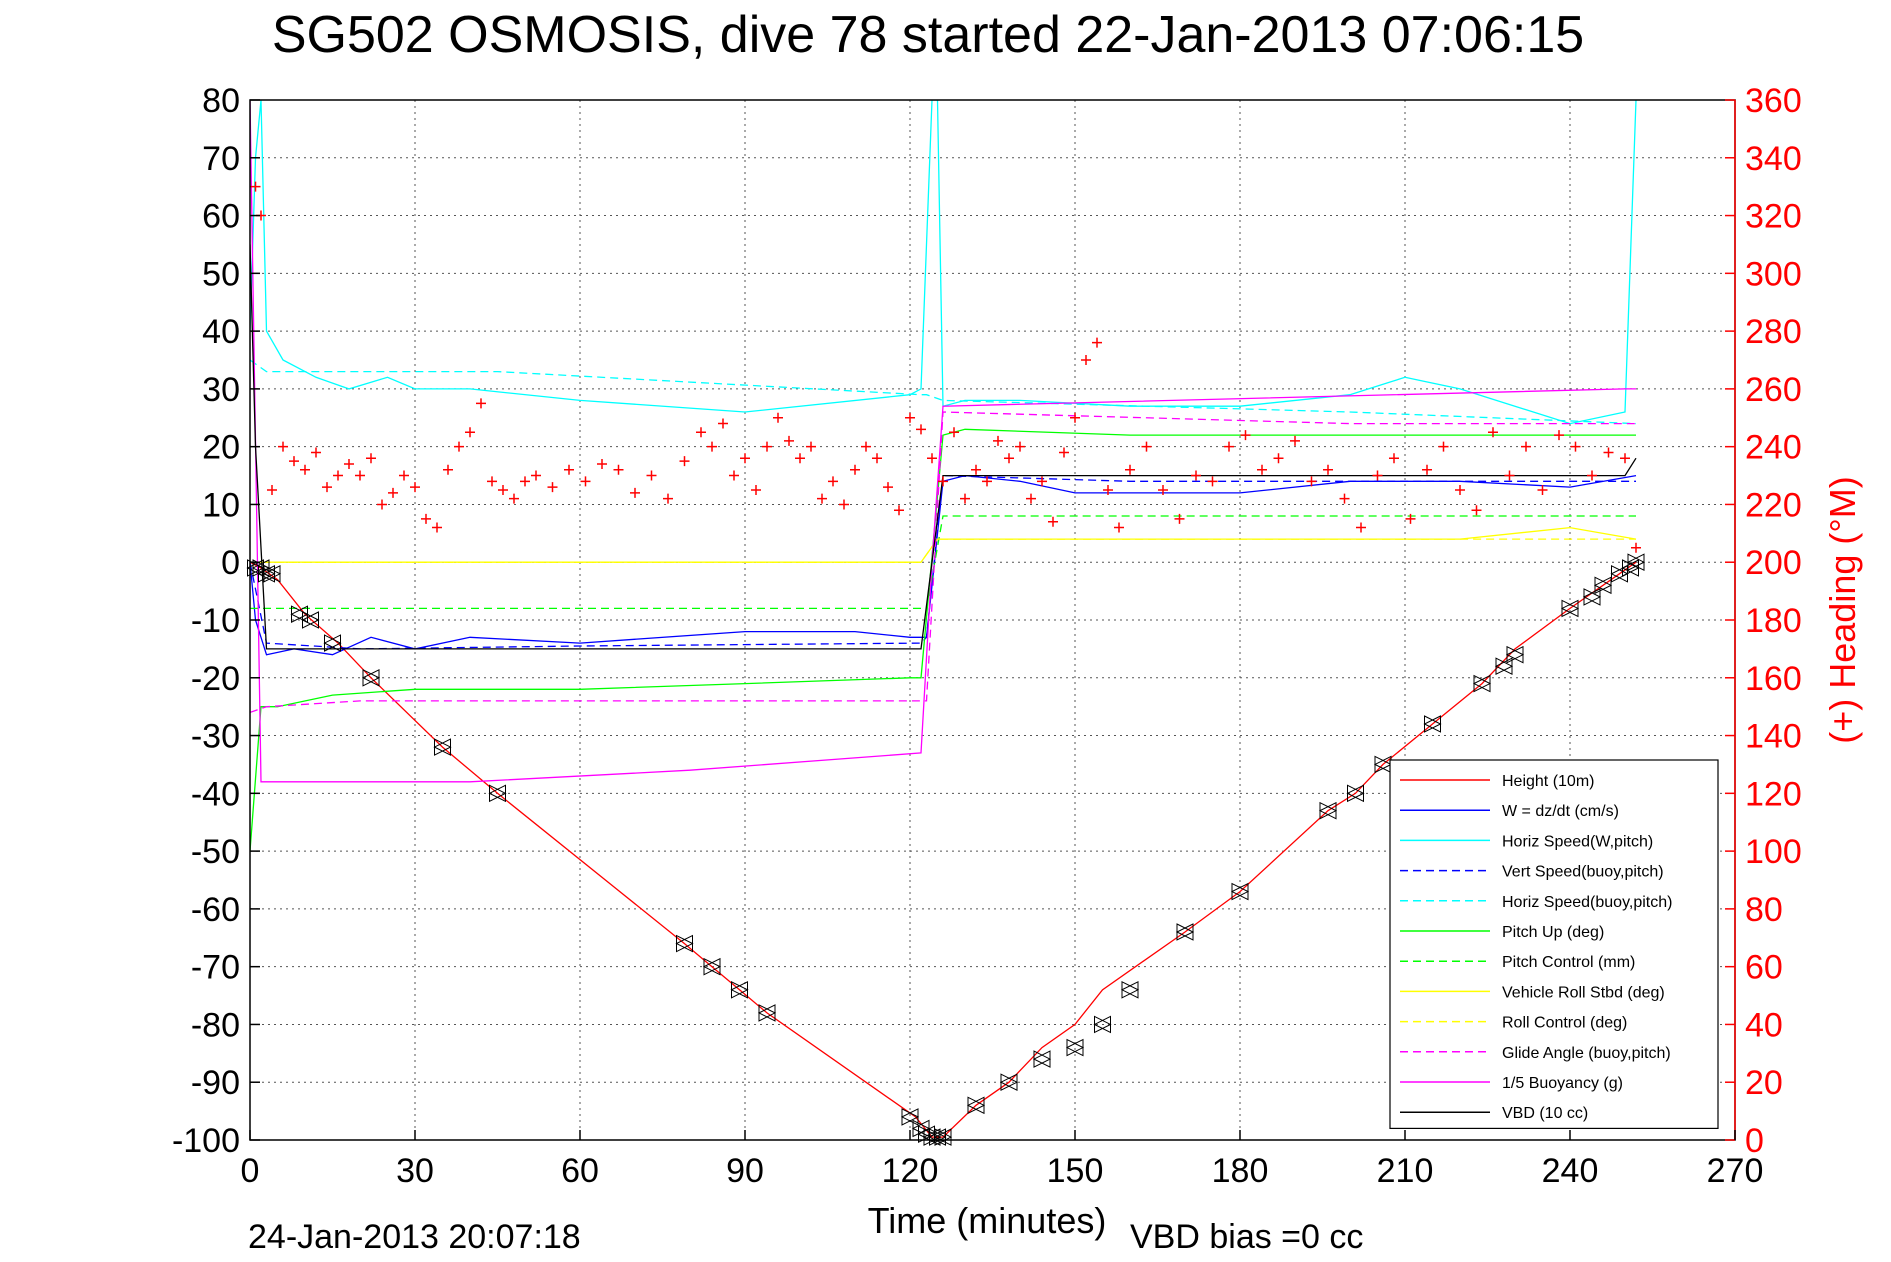  What do you see at coordinates (1246, 1237) in the screenshot?
I see `footer-vbd-bias: VBD bias =0 cc` at bounding box center [1246, 1237].